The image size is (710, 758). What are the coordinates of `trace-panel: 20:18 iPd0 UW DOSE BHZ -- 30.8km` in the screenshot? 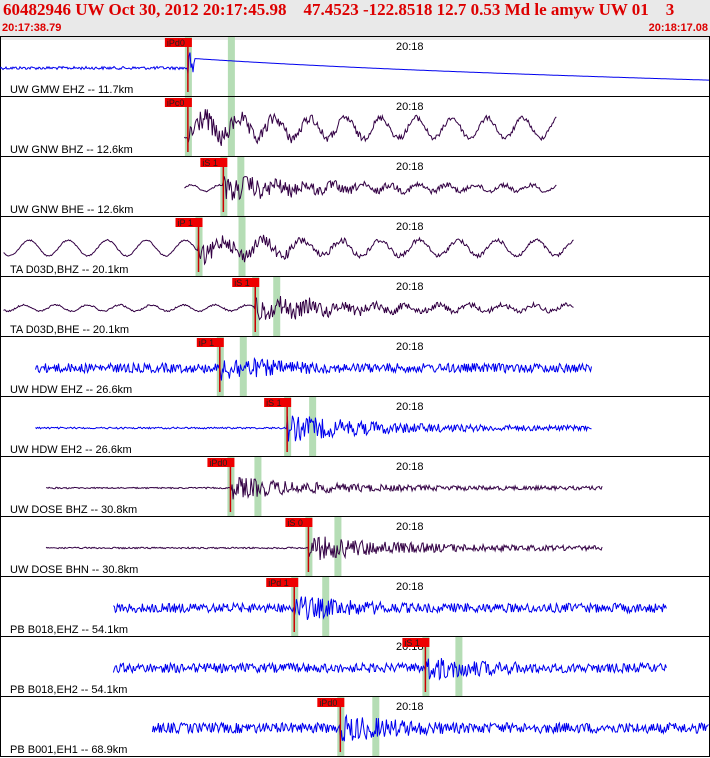 It's located at (355, 486).